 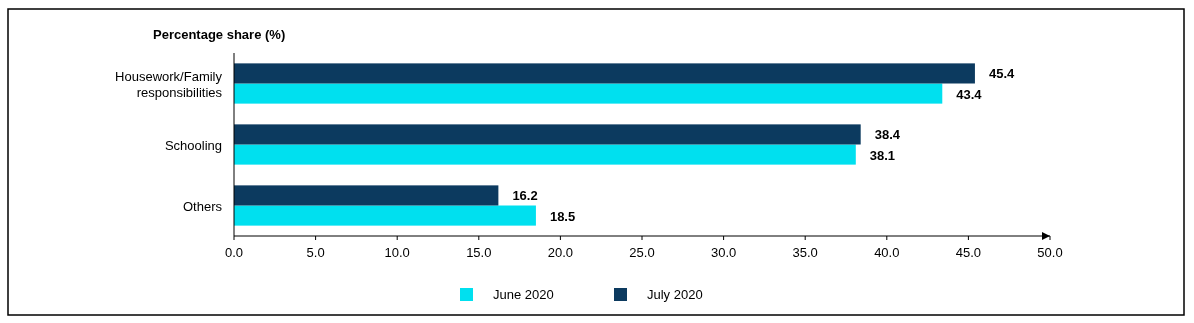 What do you see at coordinates (315, 252) in the screenshot?
I see `x-tick-label: 5.0` at bounding box center [315, 252].